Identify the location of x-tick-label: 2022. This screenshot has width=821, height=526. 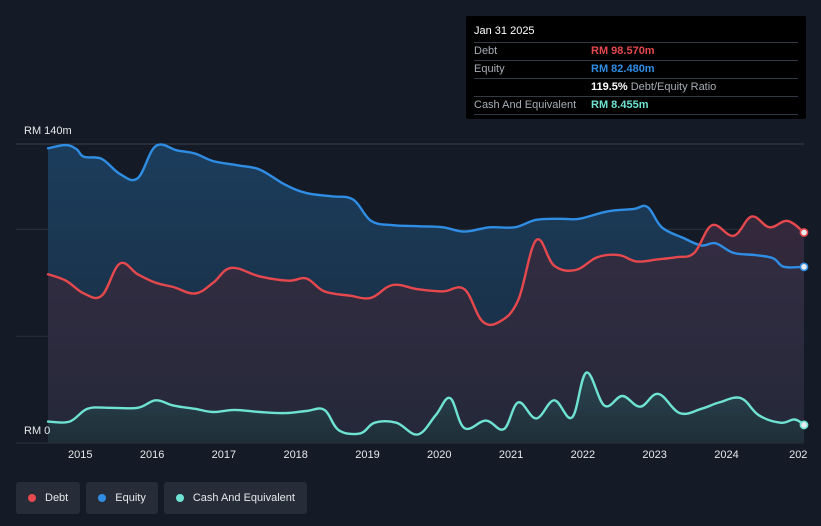
(583, 455).